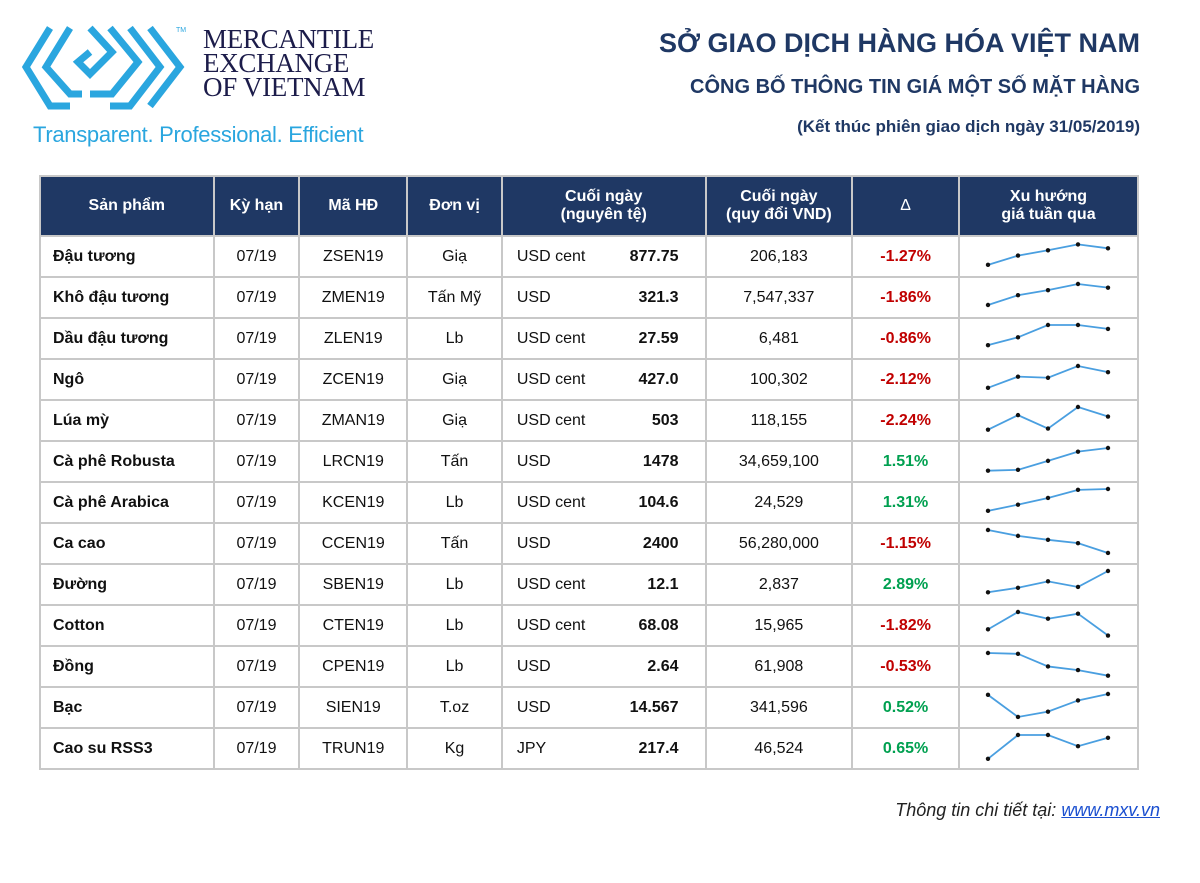 The width and height of the screenshot is (1200, 883). Describe the element at coordinates (127, 338) in the screenshot. I see `product-name: Dầu đậu tương` at that location.